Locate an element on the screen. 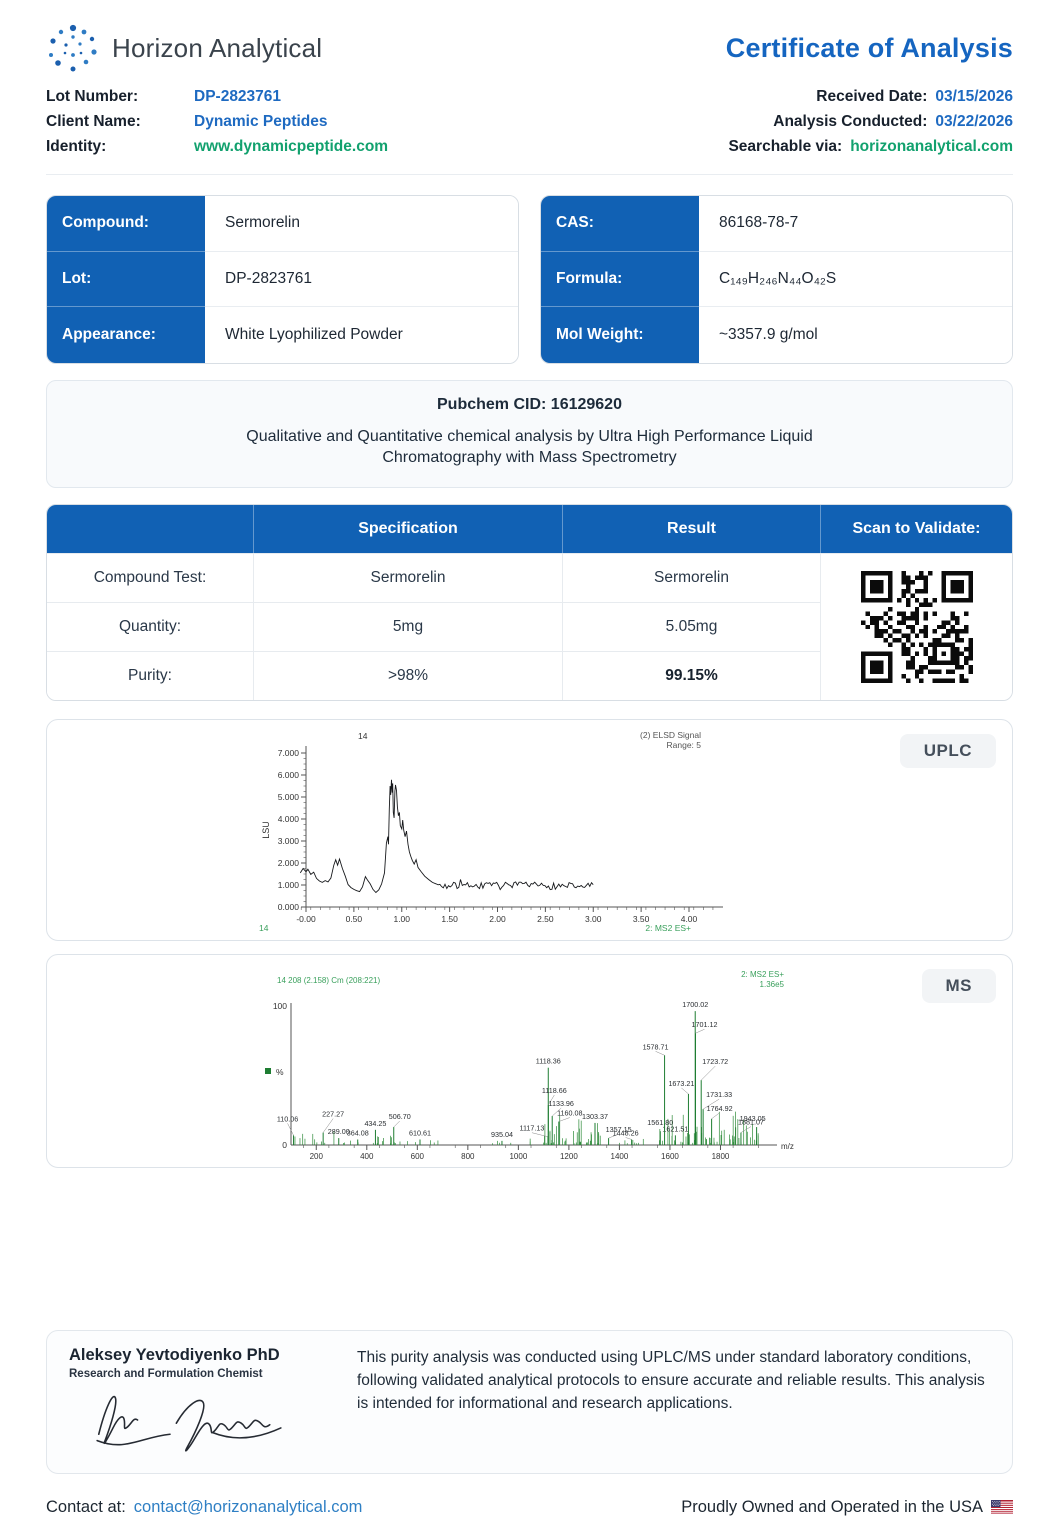 This screenshot has height=1517, width=1059. mol-weight-label: Mol Weight: is located at coordinates (620, 335).